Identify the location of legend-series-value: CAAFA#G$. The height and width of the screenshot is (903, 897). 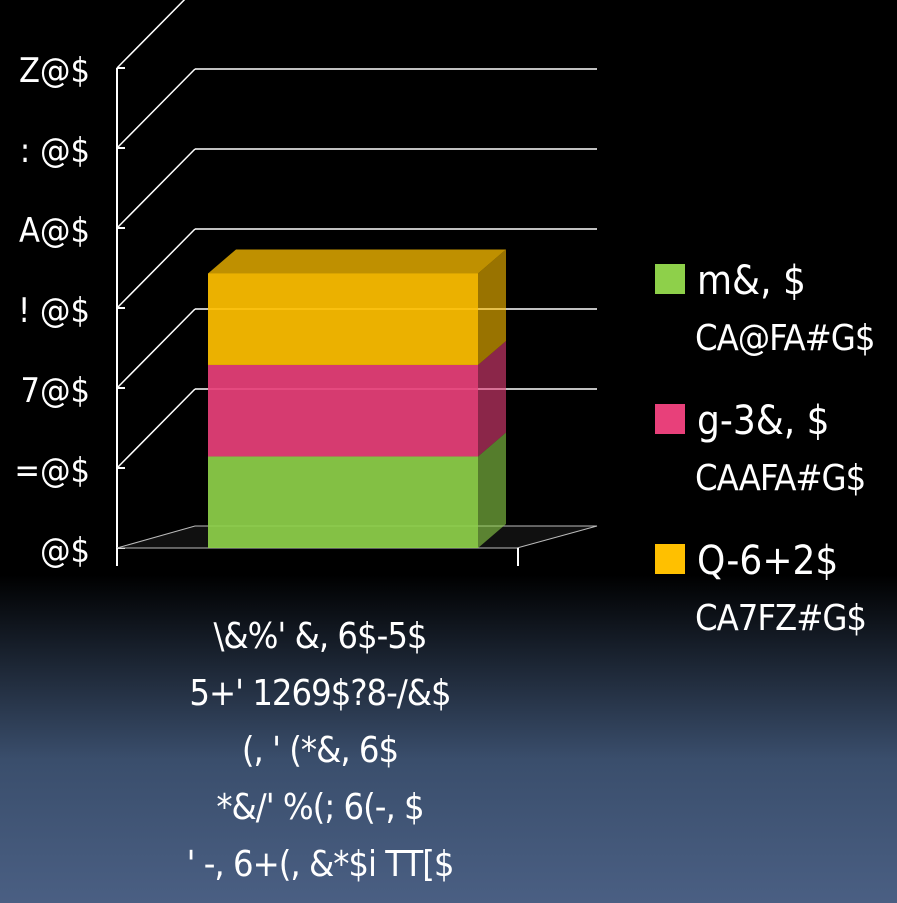
(780, 478).